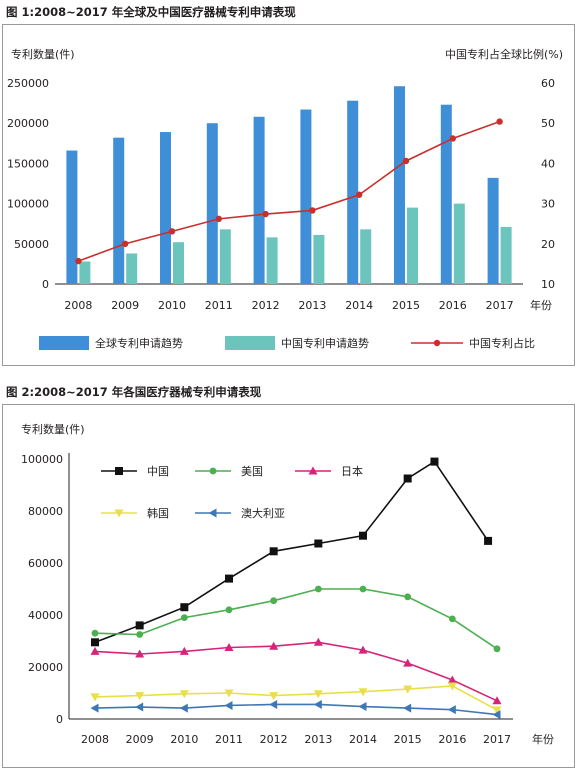 The height and width of the screenshot is (768, 576). I want to click on y-tick-label-left: 250000, so click(28, 83).